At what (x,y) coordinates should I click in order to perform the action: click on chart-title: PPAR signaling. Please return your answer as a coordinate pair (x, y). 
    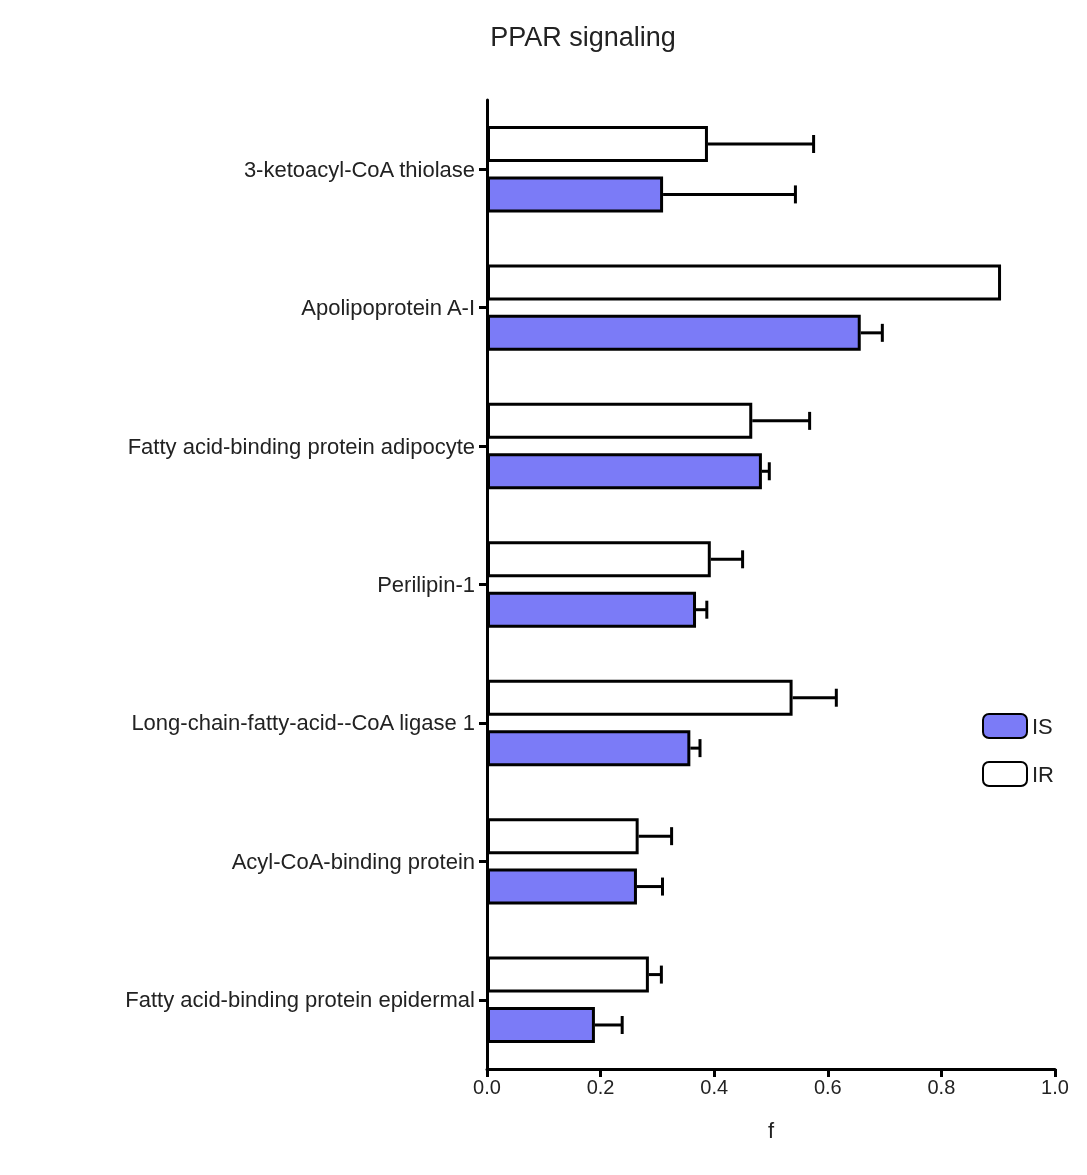
    Looking at the image, I should click on (583, 36).